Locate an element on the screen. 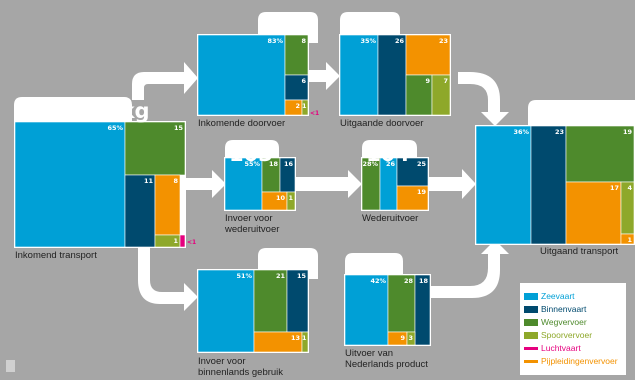 The image size is (635, 380). lucht-block is located at coordinates (182, 241).